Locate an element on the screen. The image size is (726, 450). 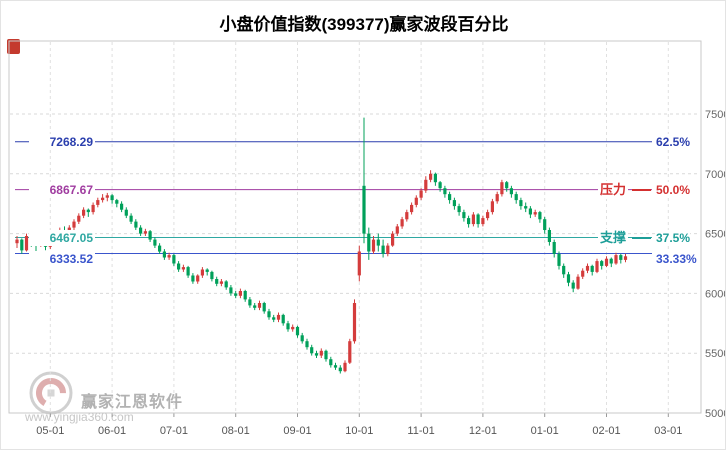
svg-text: 6000 is located at coordinates (715, 294).